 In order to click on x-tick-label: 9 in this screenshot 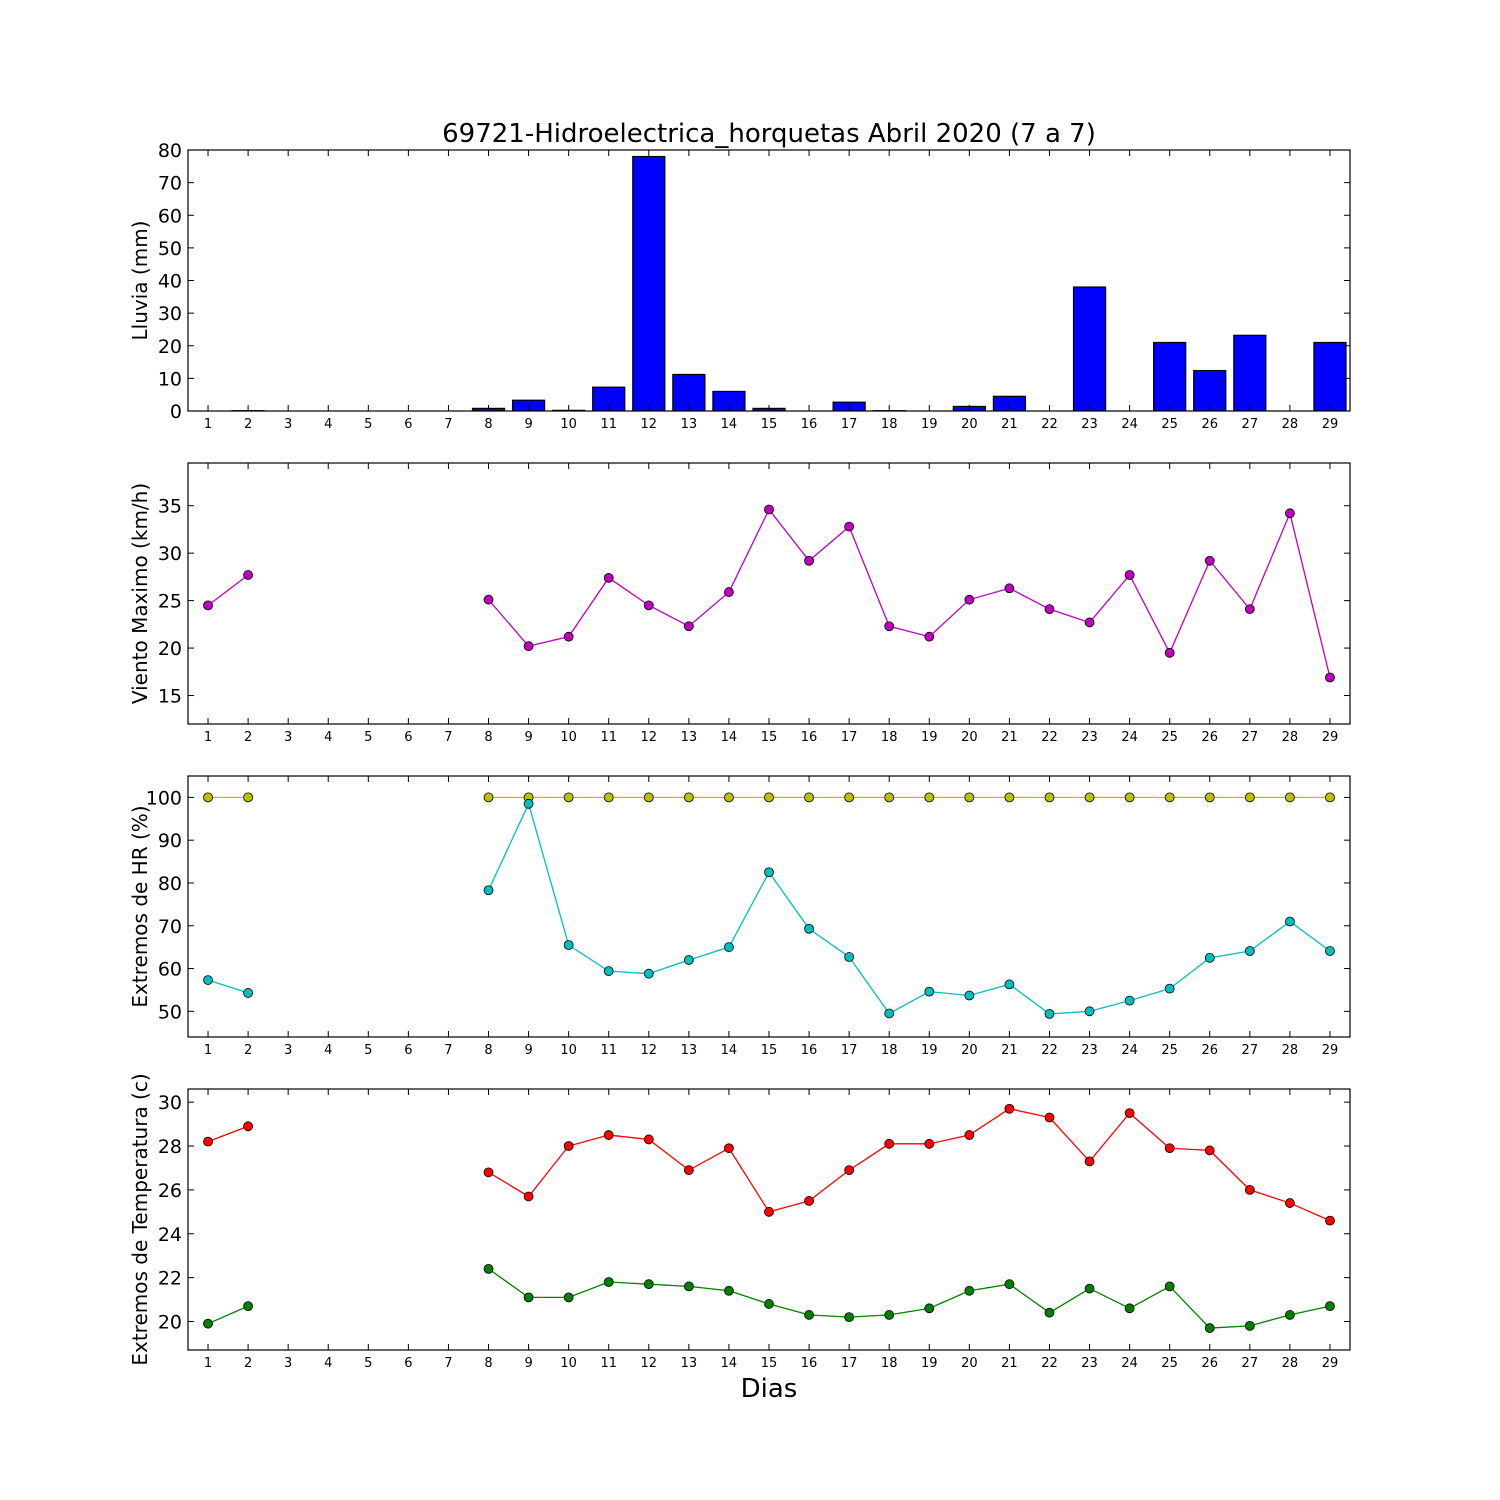, I will do `click(528, 424)`.